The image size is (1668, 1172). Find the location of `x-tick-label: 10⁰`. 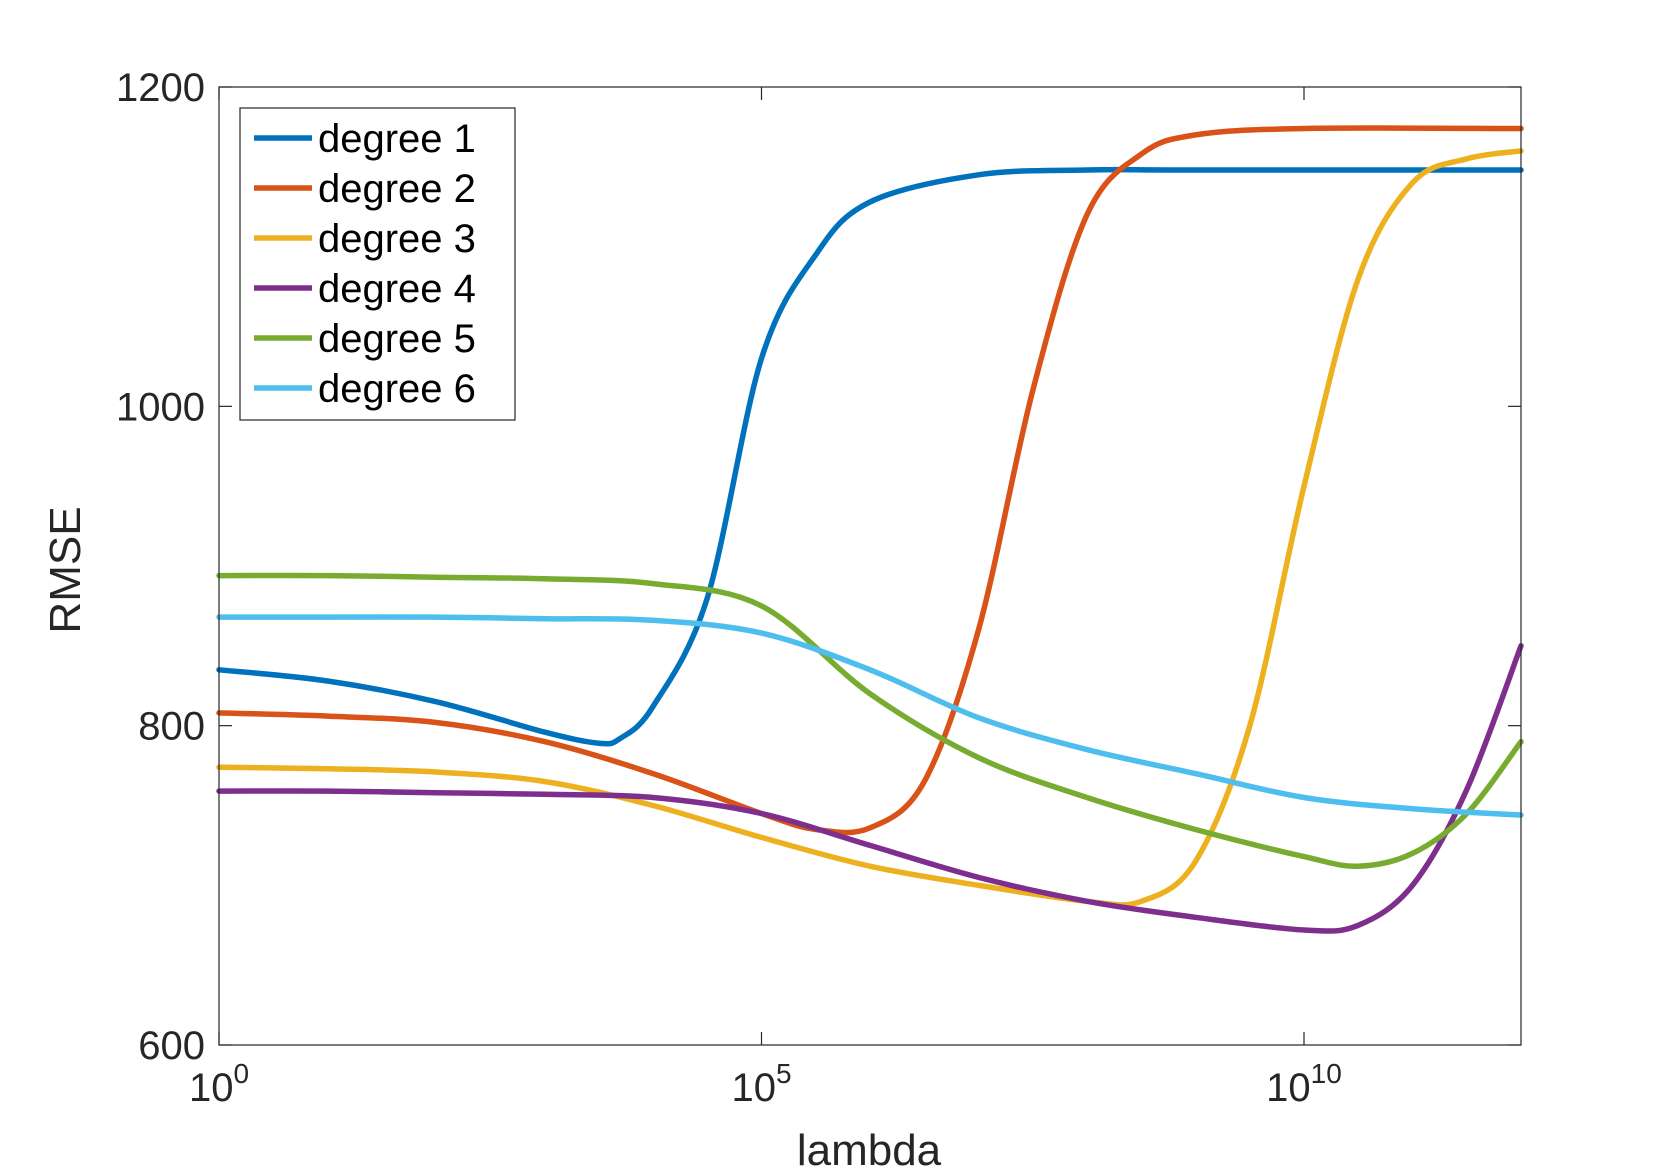

x-tick-label: 10⁰ is located at coordinates (219, 1084).